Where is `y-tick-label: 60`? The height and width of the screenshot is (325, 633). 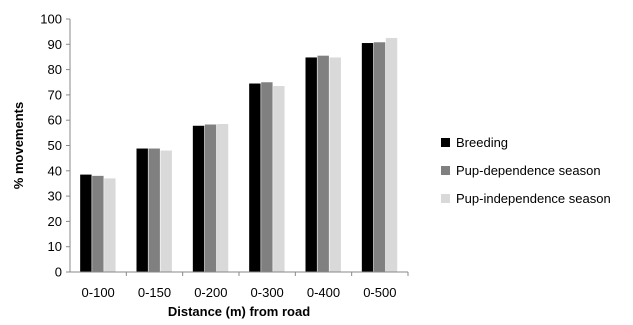 y-tick-label: 60 is located at coordinates (55, 120).